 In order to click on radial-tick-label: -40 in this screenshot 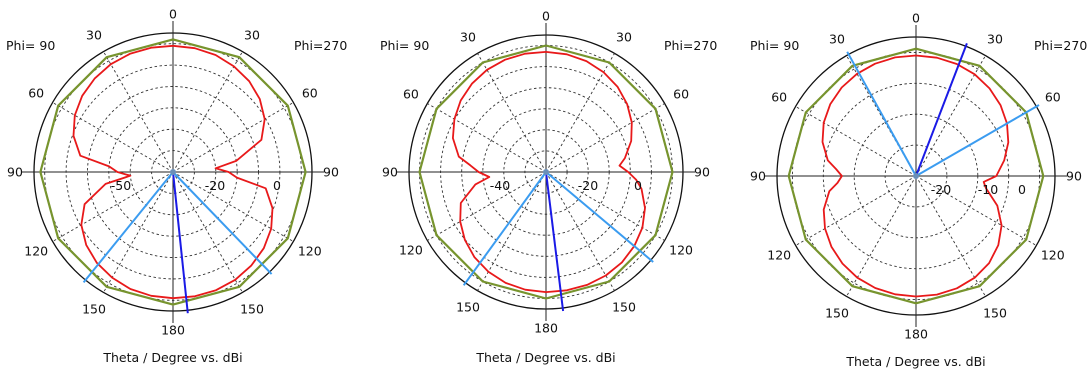, I will do `click(500, 185)`.